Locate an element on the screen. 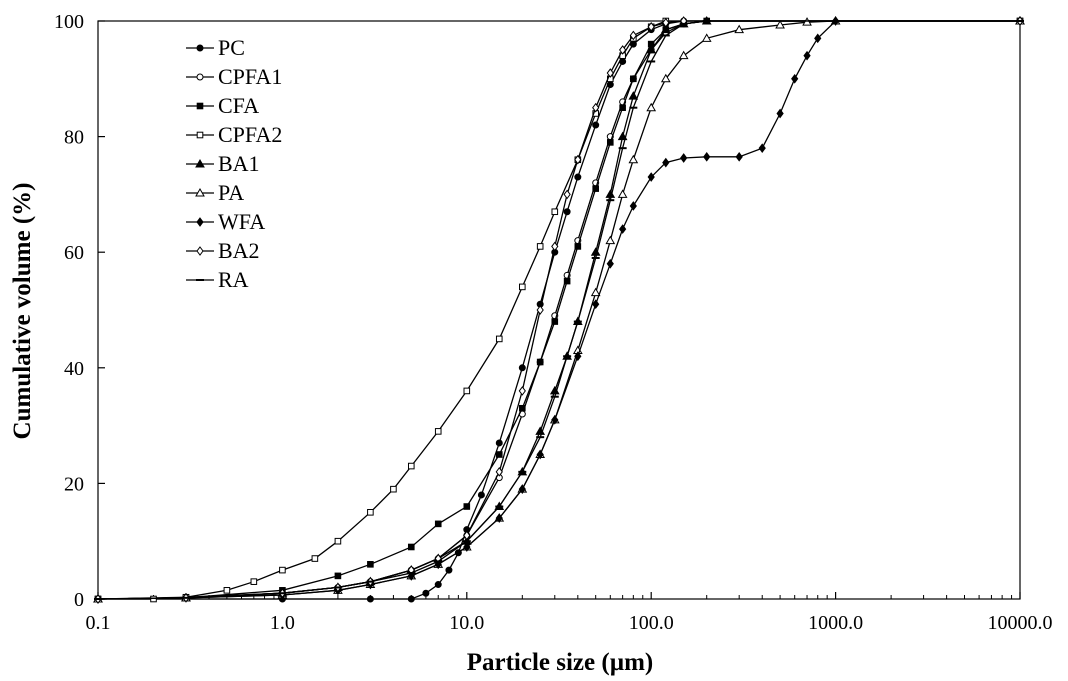 The height and width of the screenshot is (681, 1068). y-tick-label: 40 is located at coordinates (74, 369).